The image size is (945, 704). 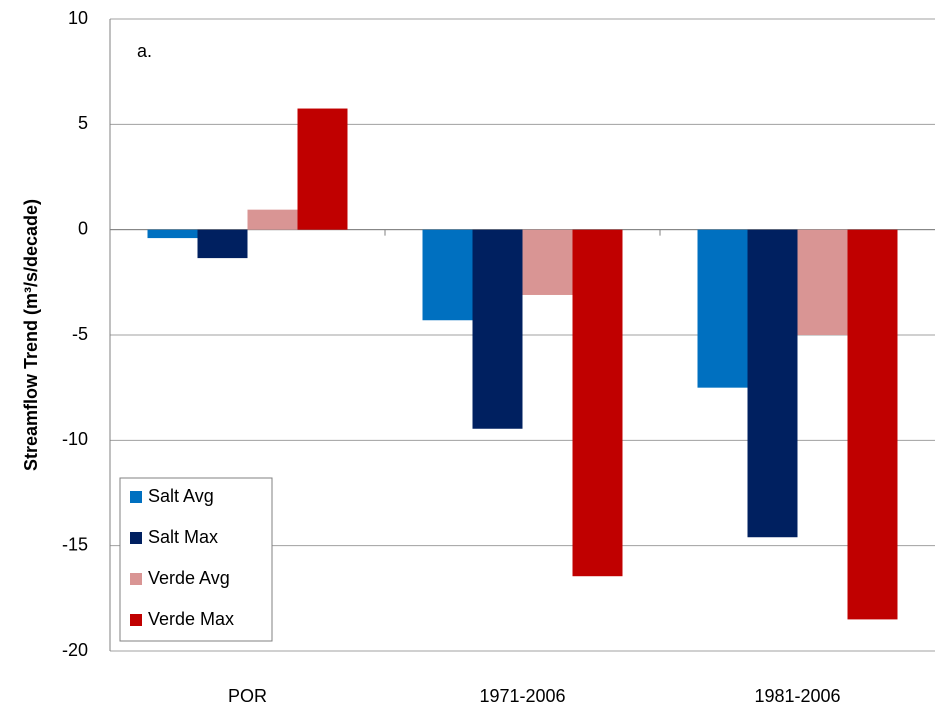 I want to click on y-tick-label: 5, so click(x=83, y=123).